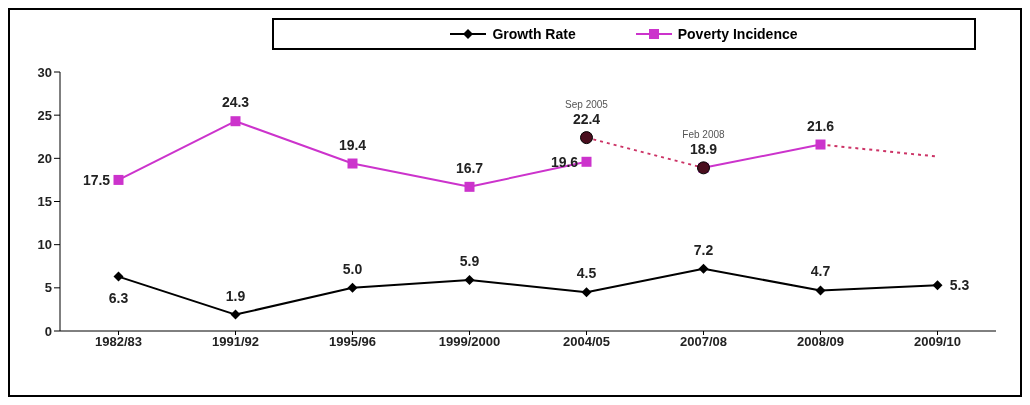 The image size is (1030, 405). I want to click on x-tick-label: 1982/83, so click(118, 342).